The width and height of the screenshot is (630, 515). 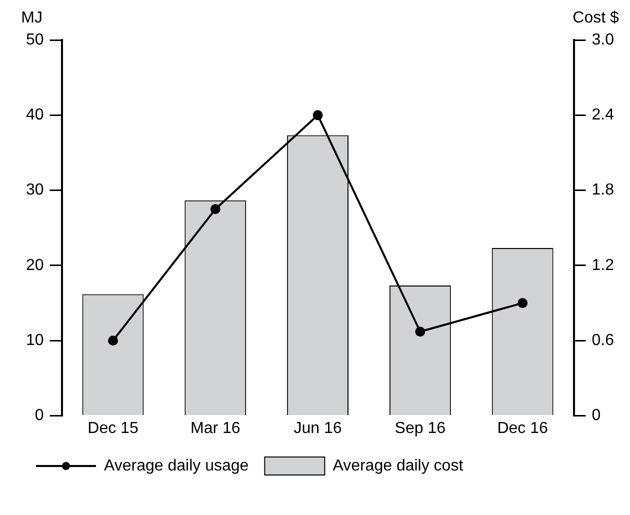 I want to click on legend-label: Average daily usage, so click(x=176, y=465).